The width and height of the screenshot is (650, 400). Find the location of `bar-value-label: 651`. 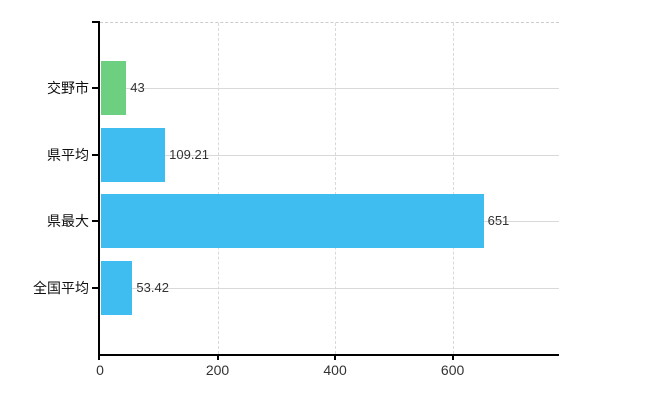

bar-value-label: 651 is located at coordinates (498, 221).